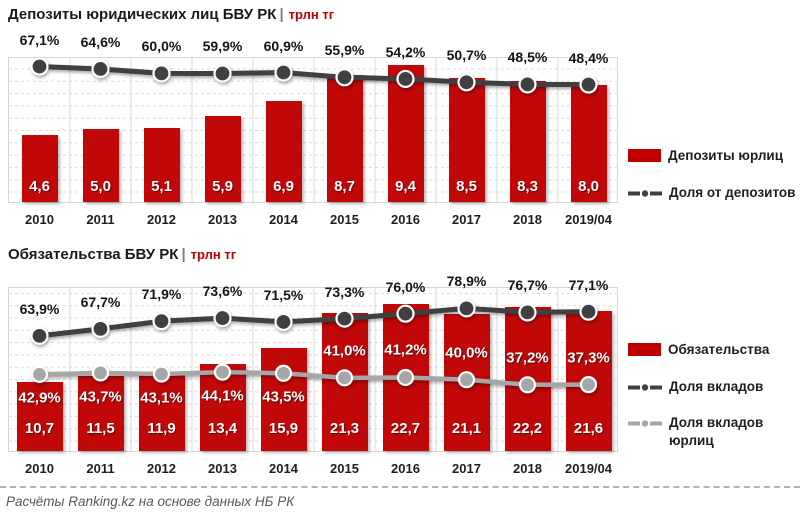  I want to click on year-label: 2014, so click(283, 468).